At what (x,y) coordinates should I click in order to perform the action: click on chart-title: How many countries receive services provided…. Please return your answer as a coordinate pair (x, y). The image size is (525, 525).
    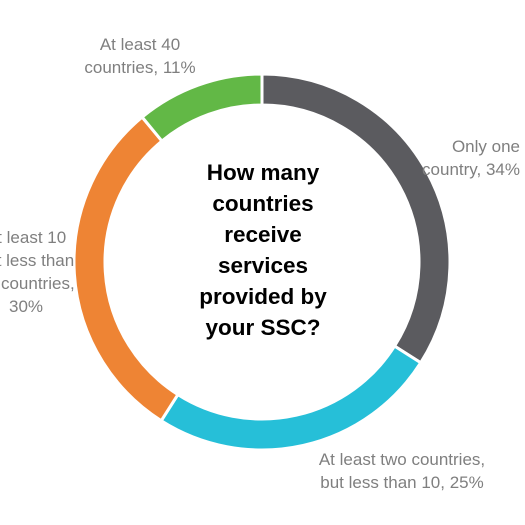
    Looking at the image, I should click on (263, 250).